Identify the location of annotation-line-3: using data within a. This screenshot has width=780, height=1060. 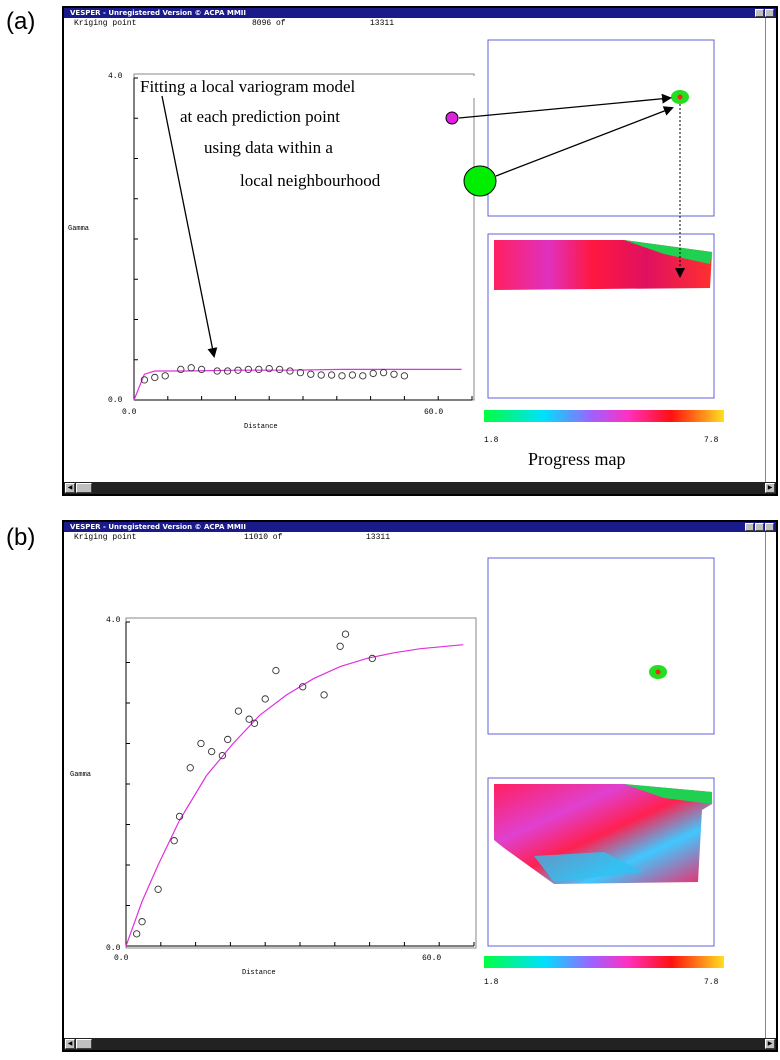
(268, 147).